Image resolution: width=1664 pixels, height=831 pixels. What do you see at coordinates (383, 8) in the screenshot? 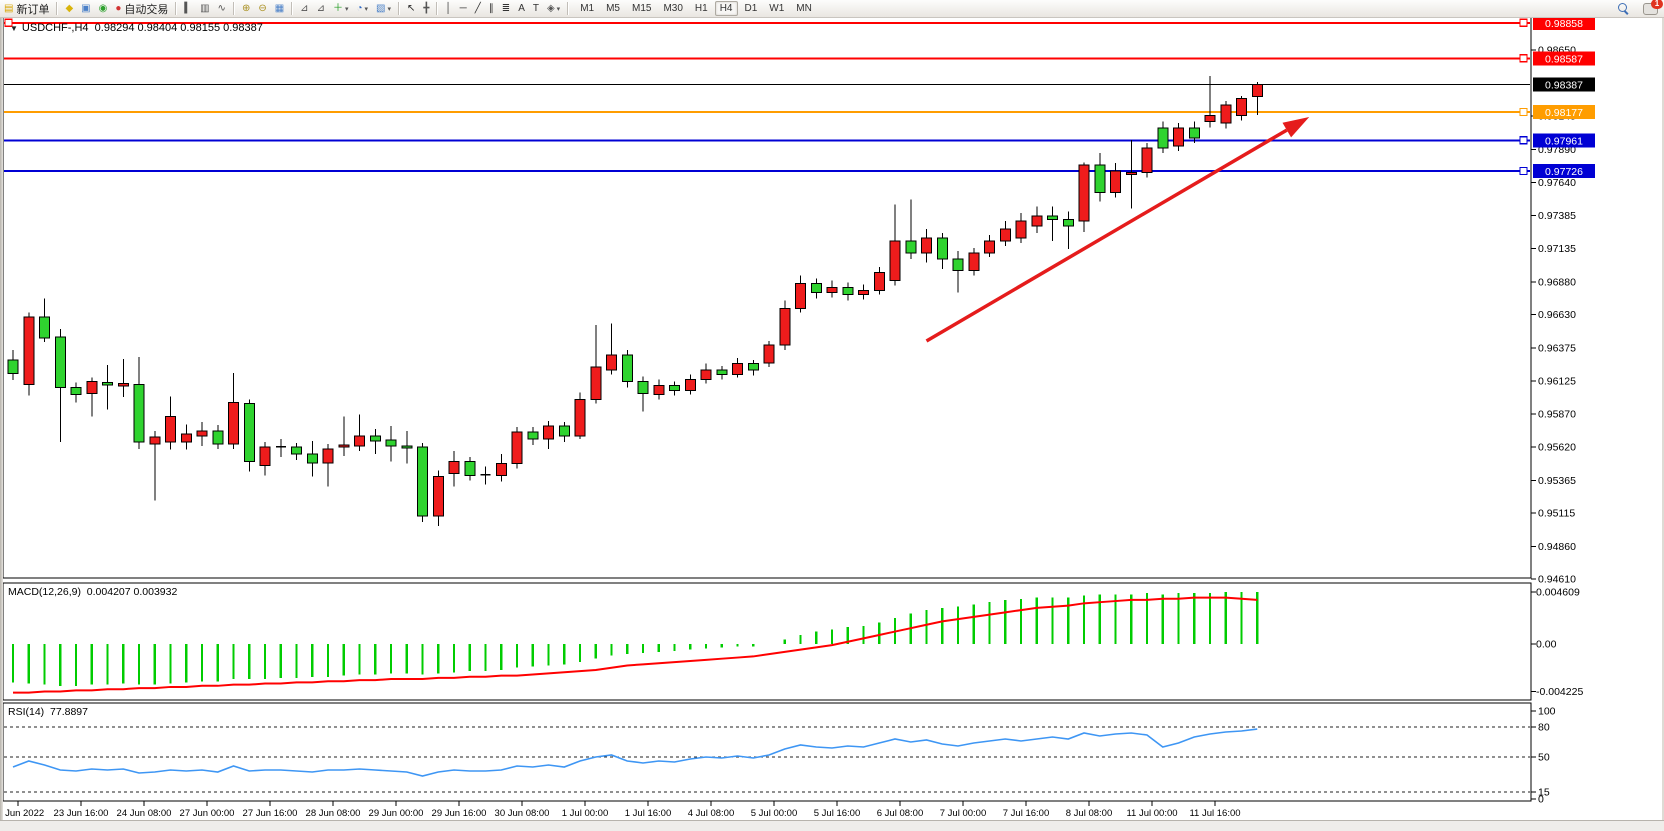
I see `template-selector-icon: ▧ ▾` at bounding box center [383, 8].